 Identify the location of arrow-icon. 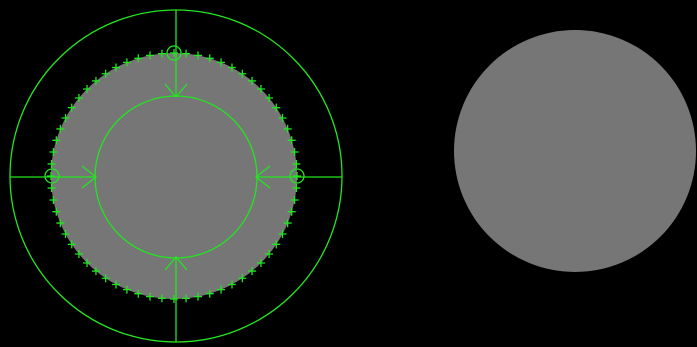
(176, 177).